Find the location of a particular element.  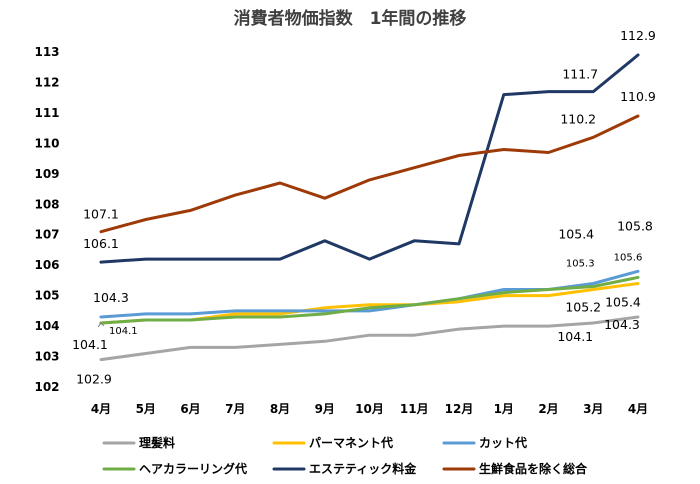

x-tick-label: 7月 is located at coordinates (235, 409).